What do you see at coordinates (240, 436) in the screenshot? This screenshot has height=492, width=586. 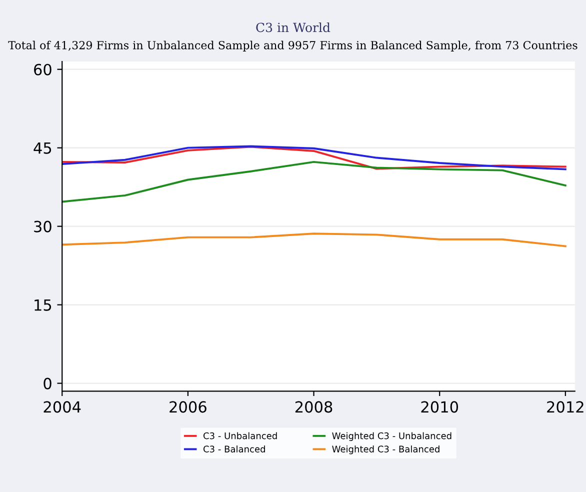 I see `legend-label: C3 - Unbalanced` at bounding box center [240, 436].